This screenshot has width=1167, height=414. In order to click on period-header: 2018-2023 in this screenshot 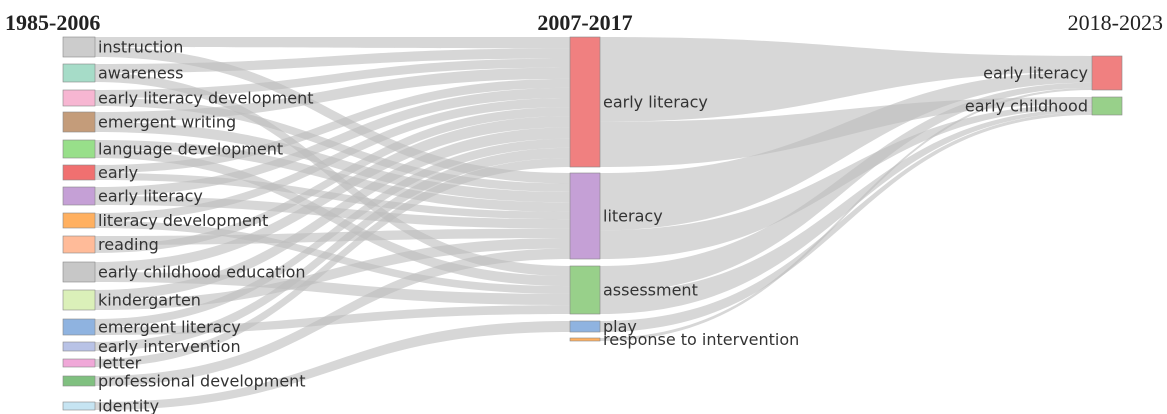, I will do `click(1115, 22)`.